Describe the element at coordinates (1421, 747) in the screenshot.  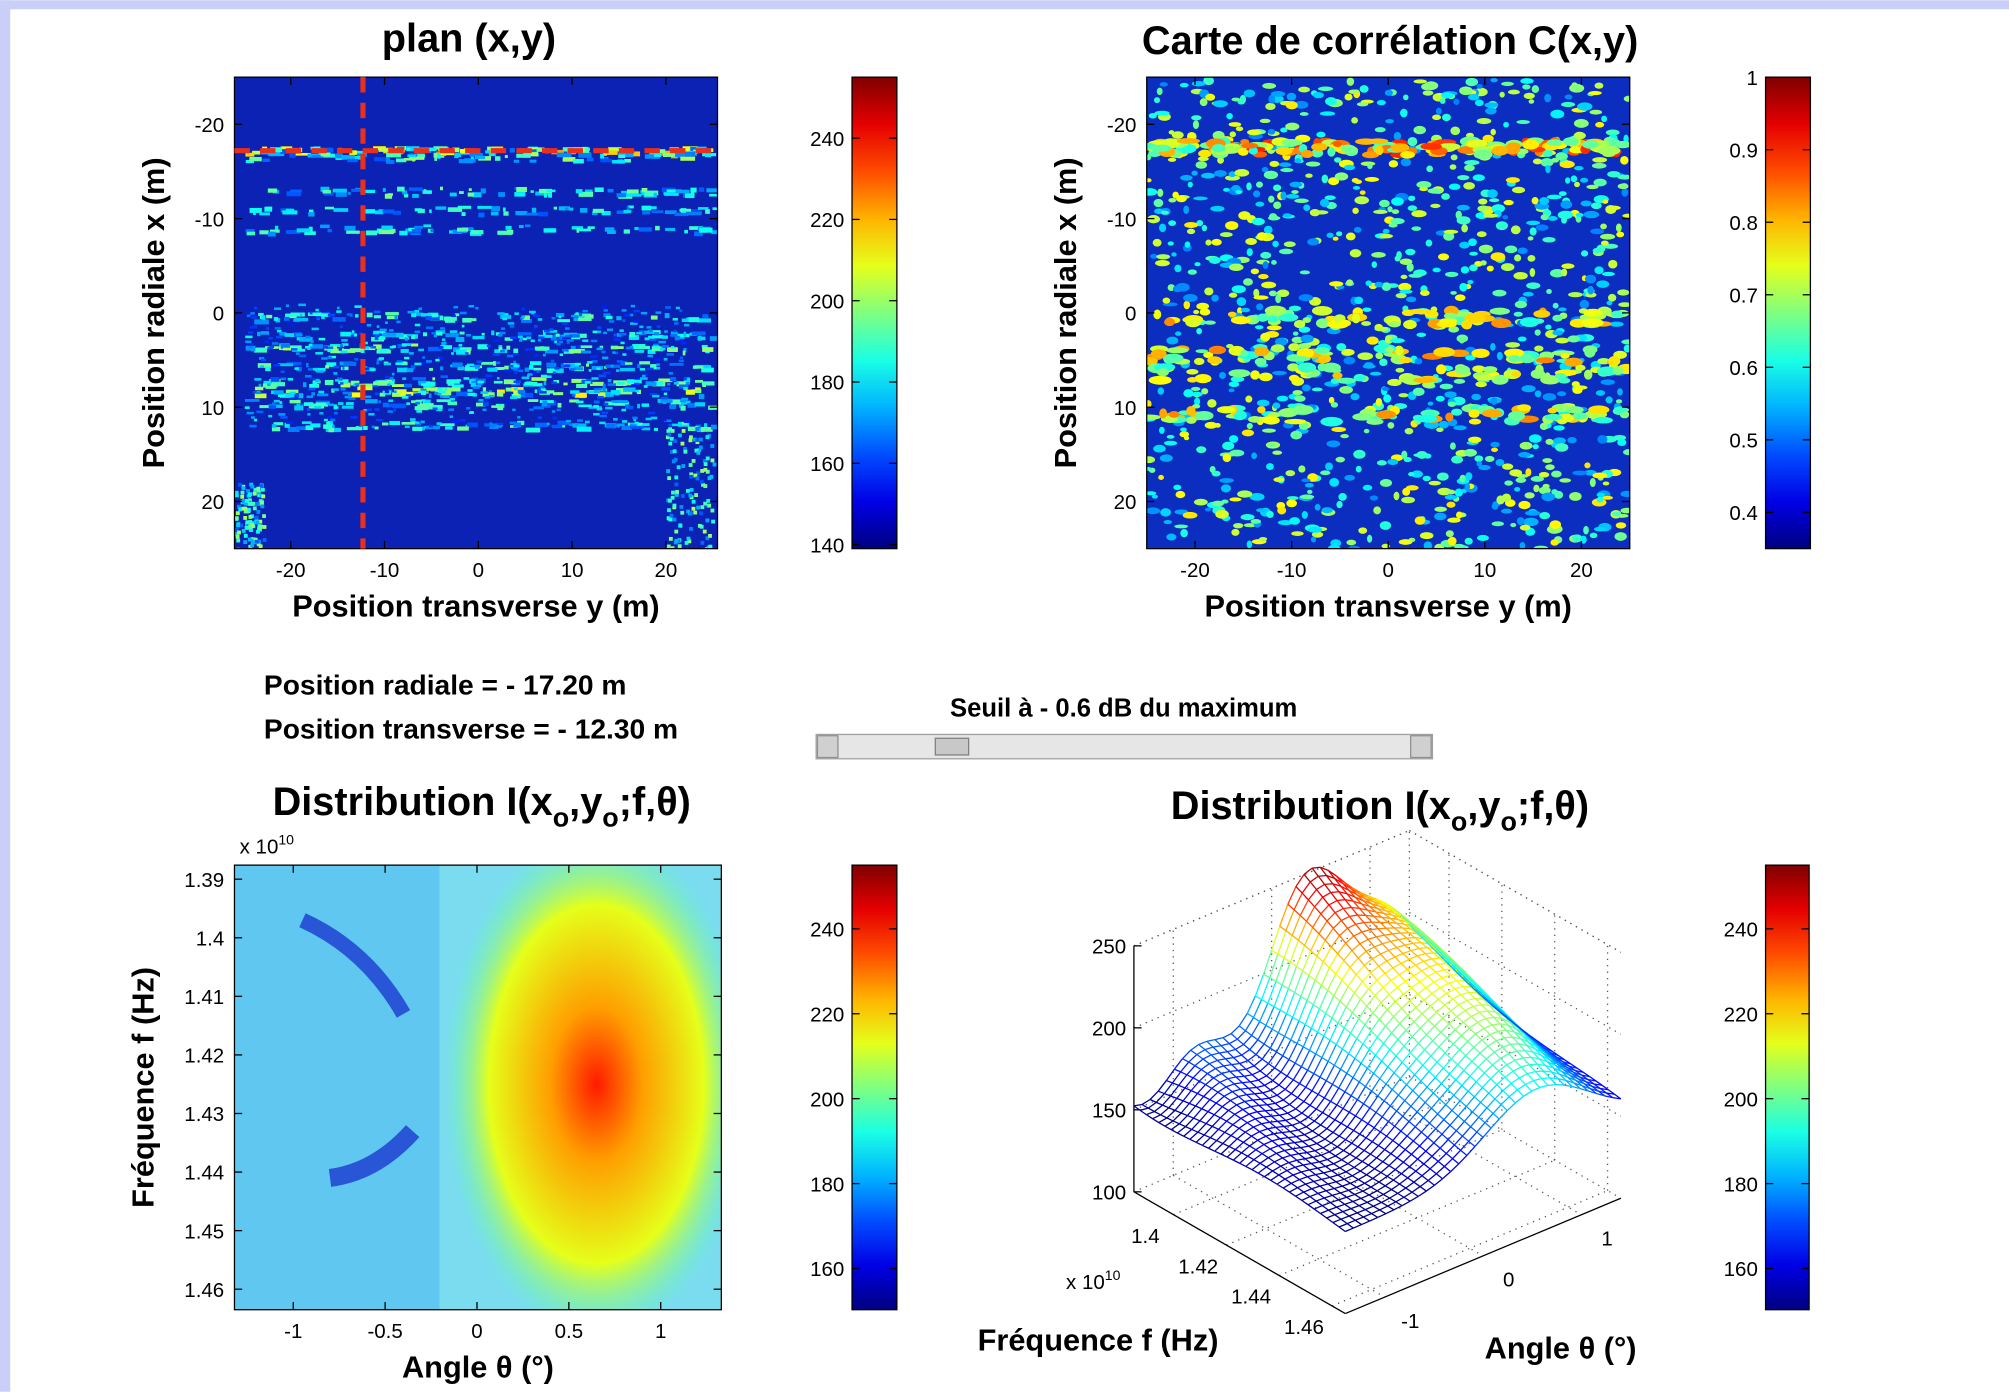
I see `slider-right-arrow` at that location.